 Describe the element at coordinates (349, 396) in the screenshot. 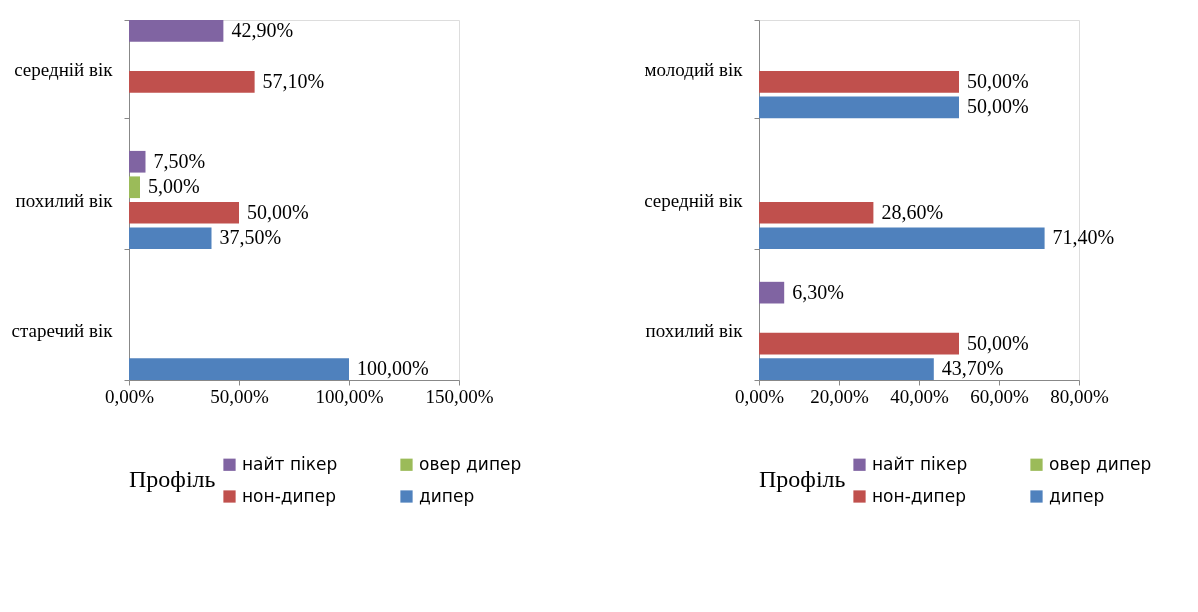

I see `x-tick-label: 100,00%` at that location.